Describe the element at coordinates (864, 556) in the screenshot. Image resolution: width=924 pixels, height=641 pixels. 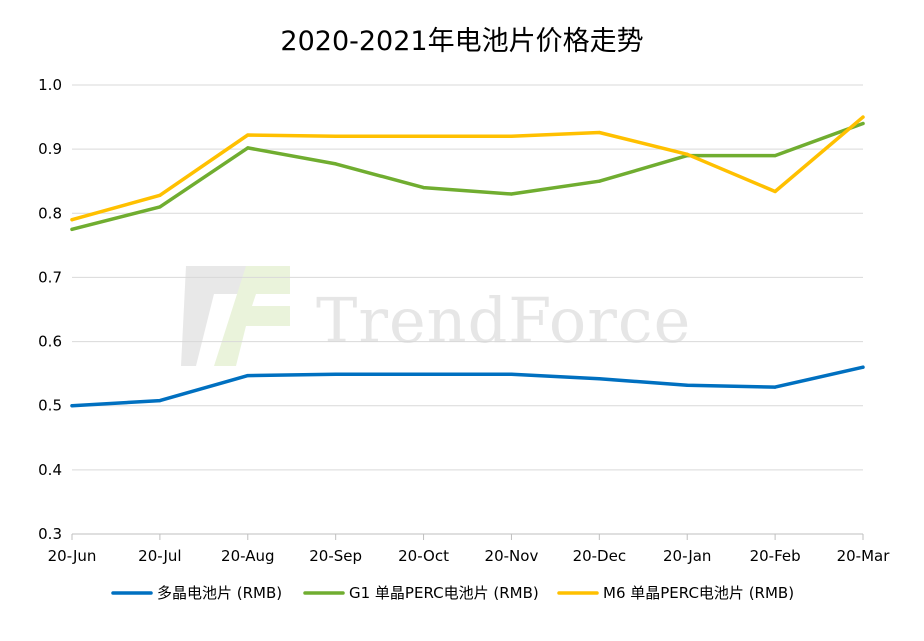
I see `x-tick-label: 20-Mar` at that location.